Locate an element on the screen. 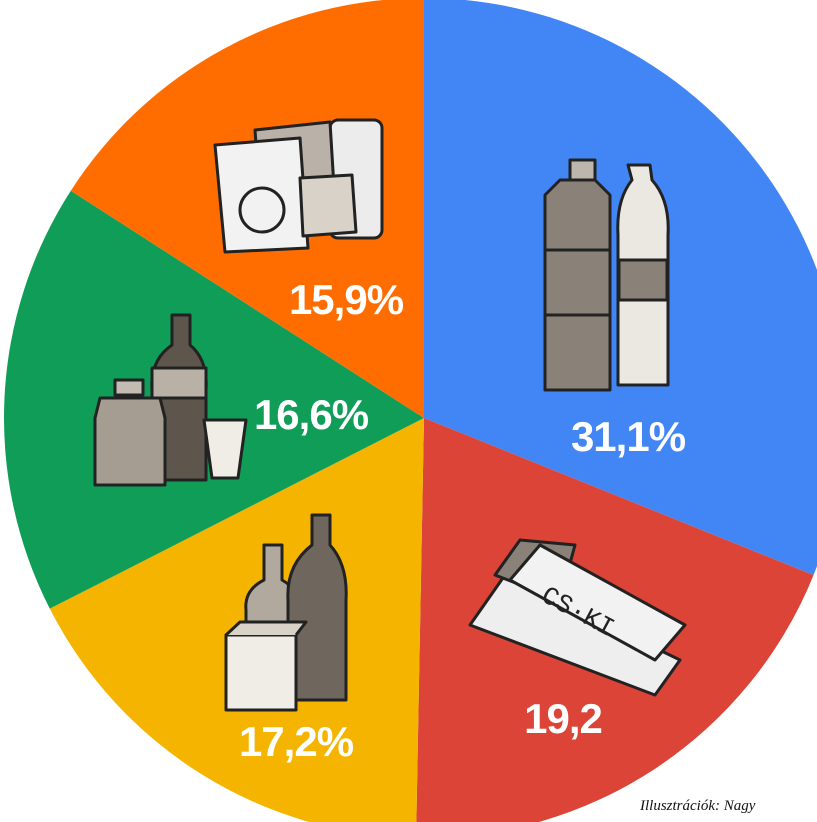 This screenshot has width=817, height=822. pie-slice-label-2: 19,2 is located at coordinates (563, 718).